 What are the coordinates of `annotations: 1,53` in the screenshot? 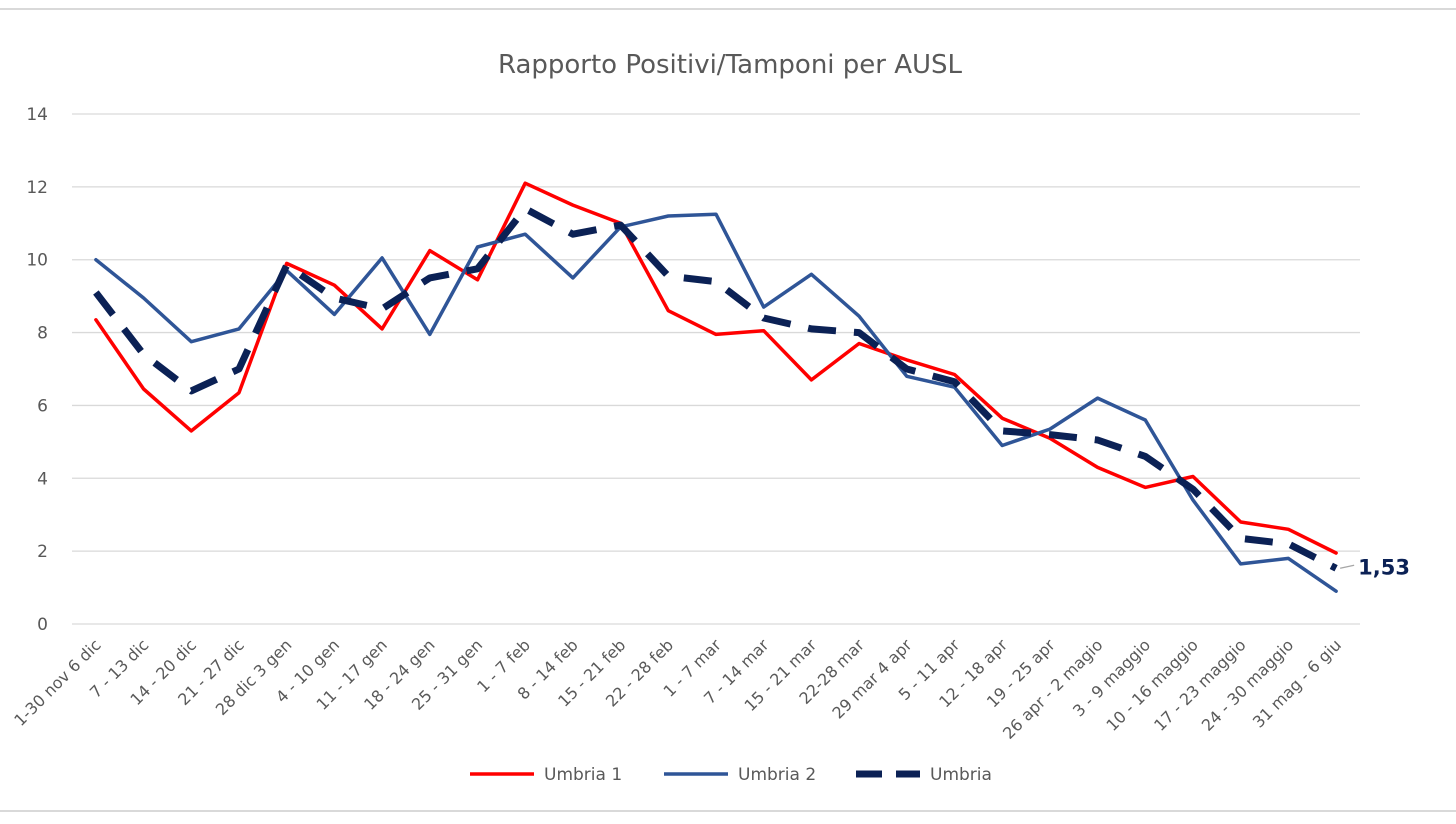 It's located at (1375, 567).